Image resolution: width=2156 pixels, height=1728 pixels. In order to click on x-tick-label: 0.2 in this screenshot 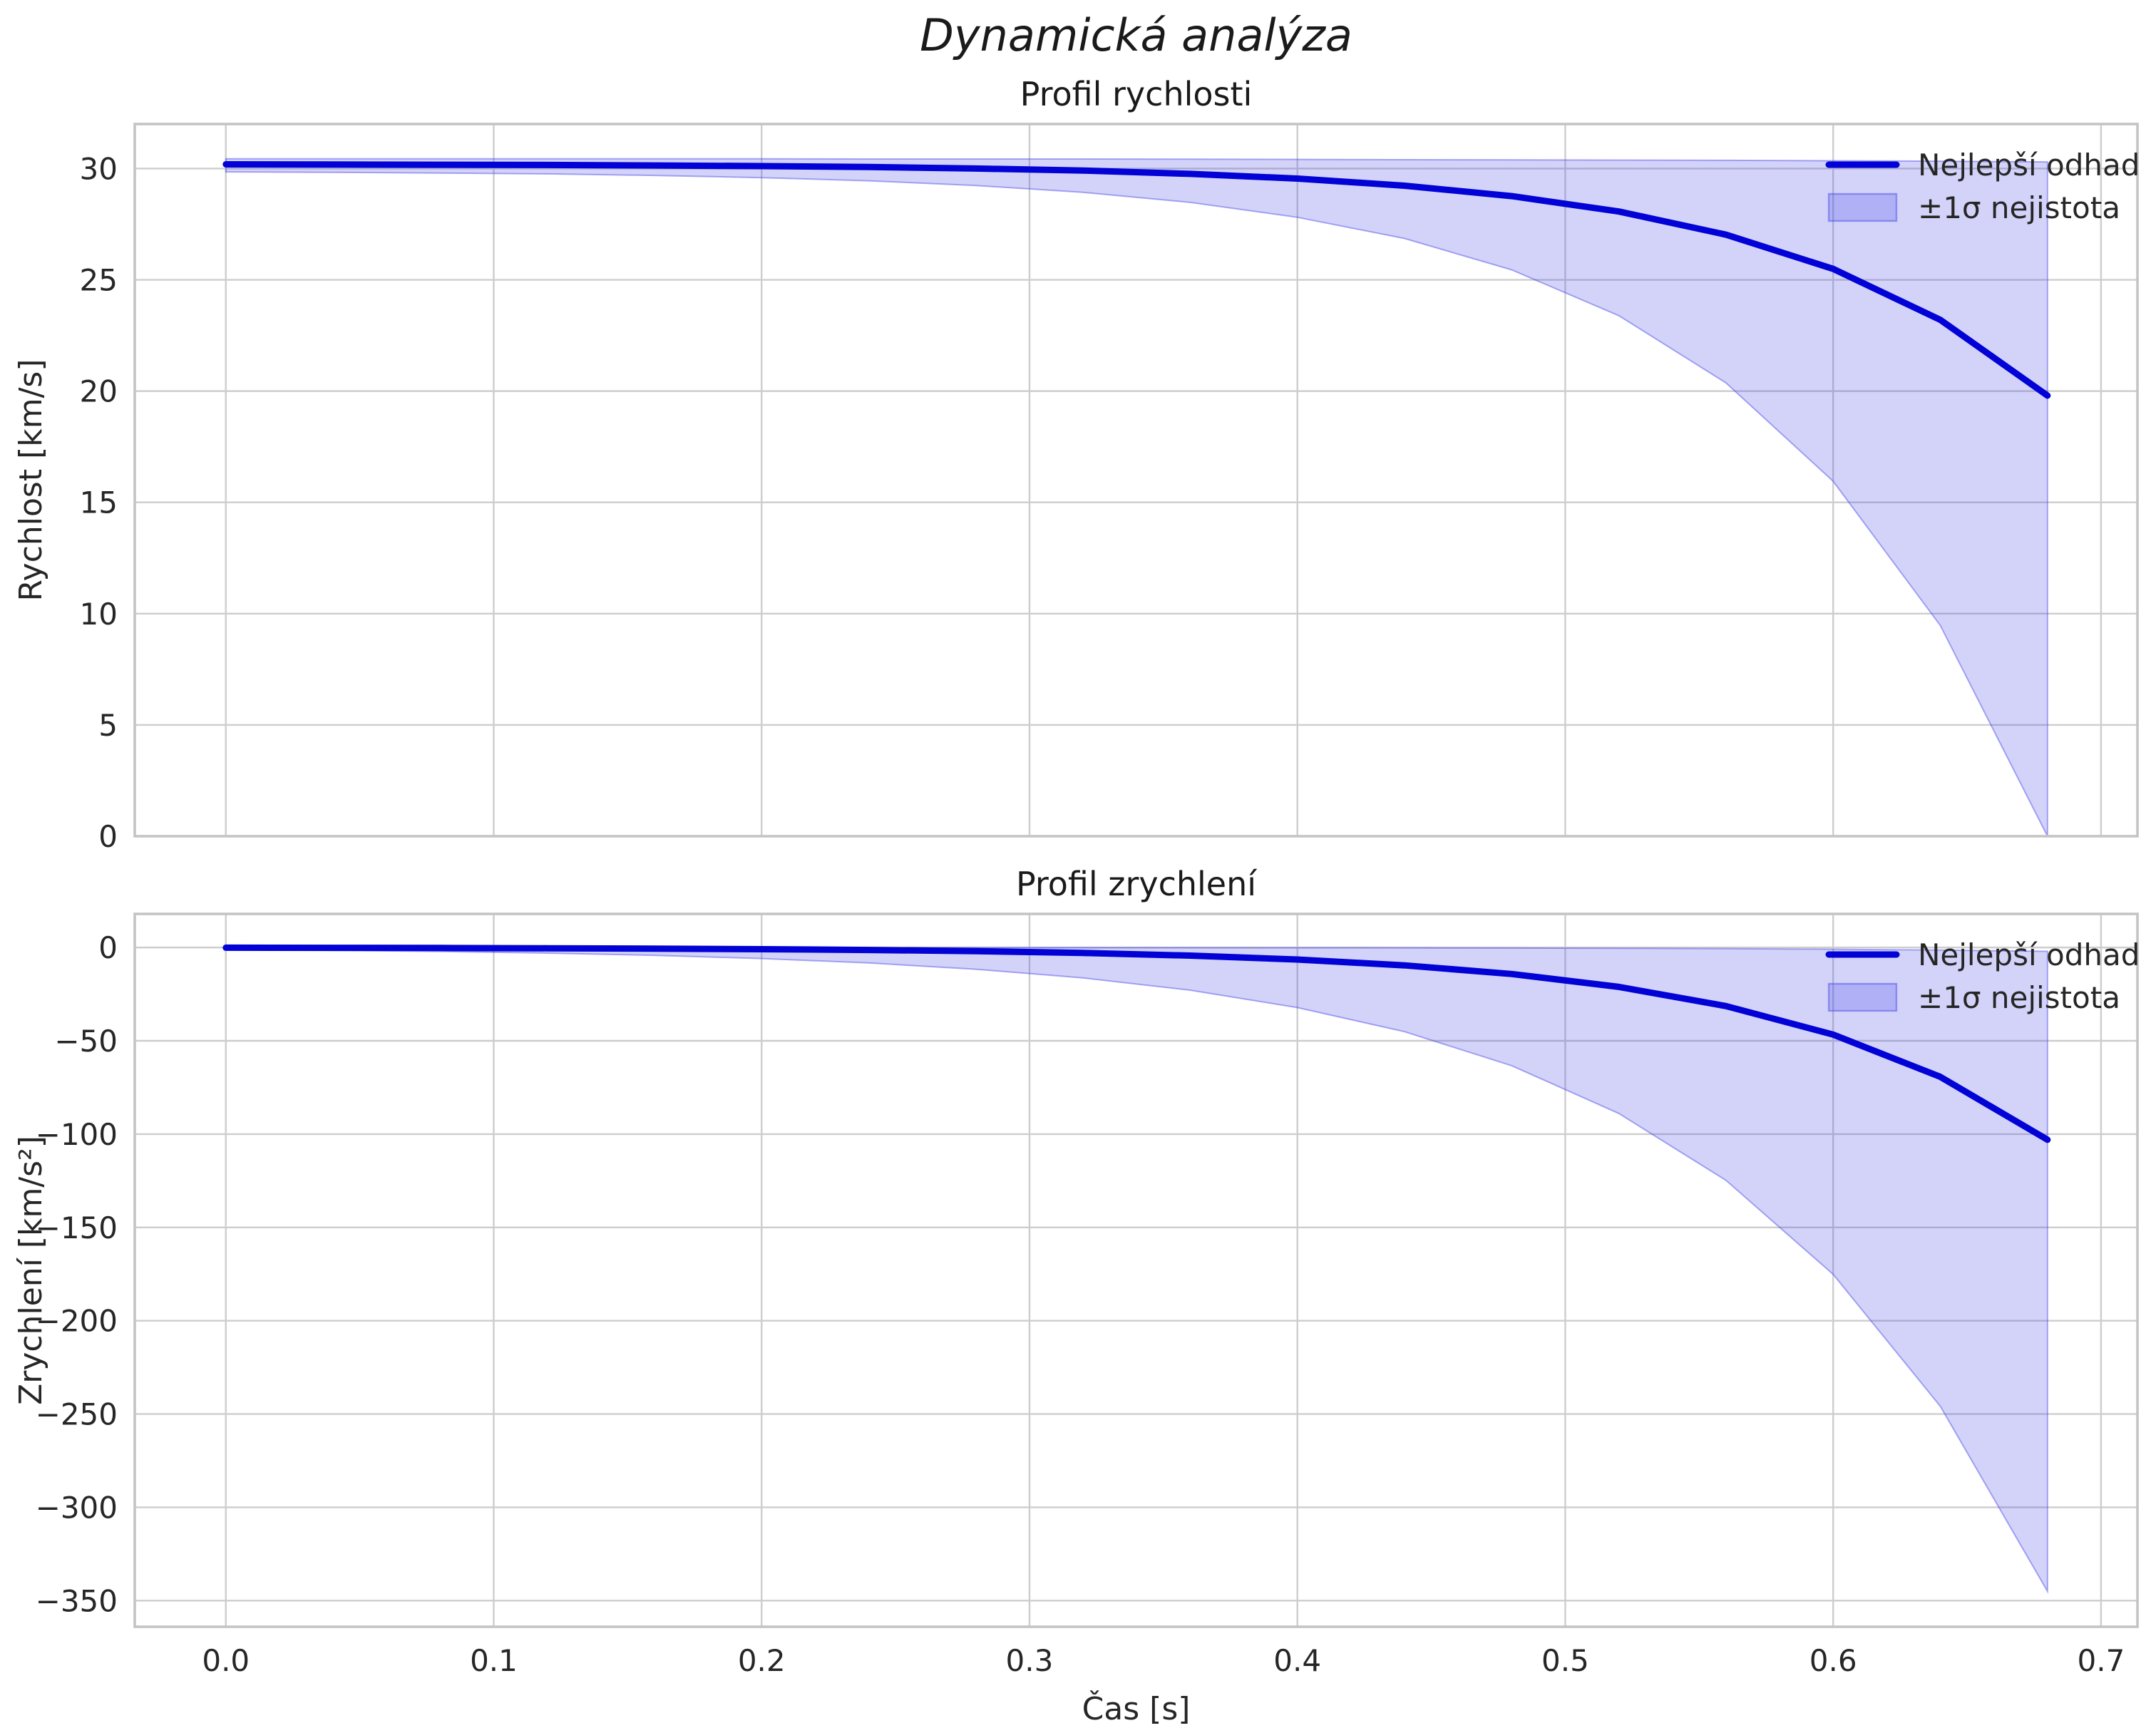, I will do `click(762, 1660)`.